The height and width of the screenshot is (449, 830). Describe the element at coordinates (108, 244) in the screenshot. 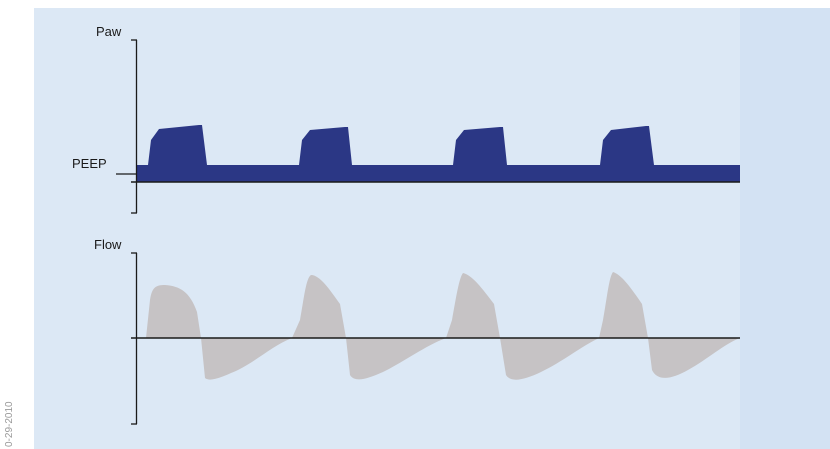

I see `flow-label: Flow` at that location.